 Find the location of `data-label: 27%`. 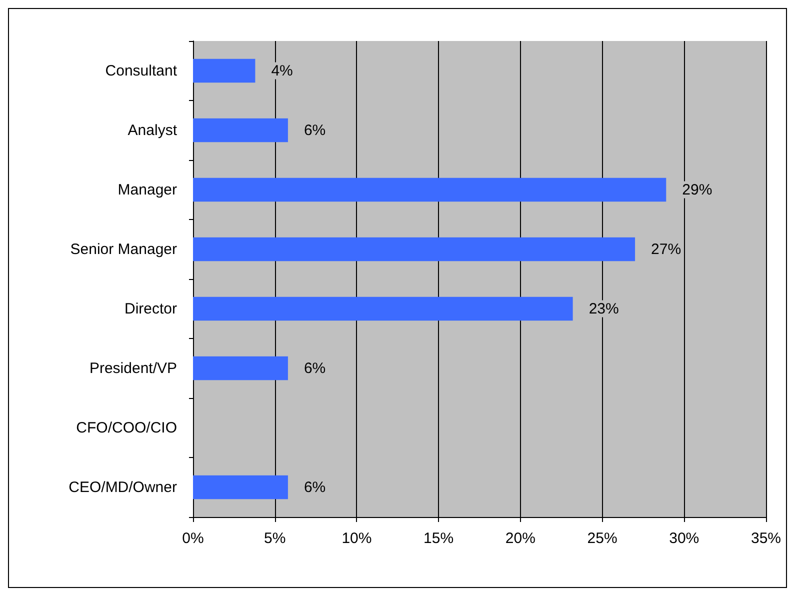

data-label: 27% is located at coordinates (666, 249).